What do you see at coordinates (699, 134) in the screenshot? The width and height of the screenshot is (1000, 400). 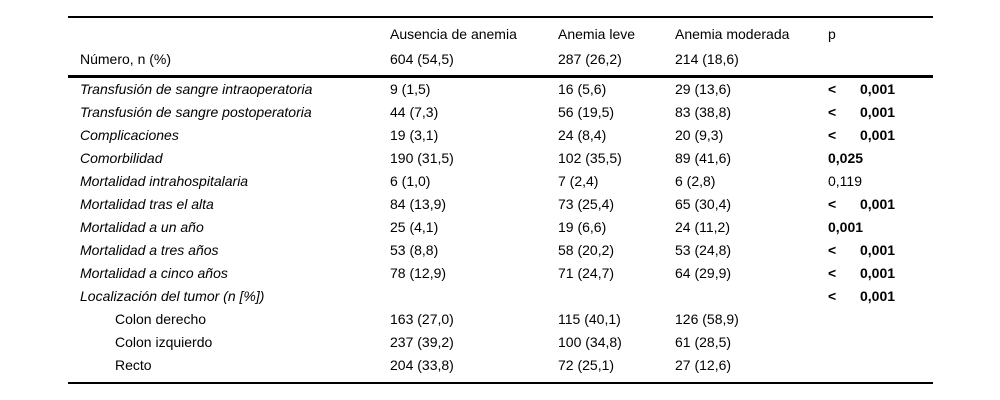 I see `cell-moderada: 20 (9,3)` at bounding box center [699, 134].